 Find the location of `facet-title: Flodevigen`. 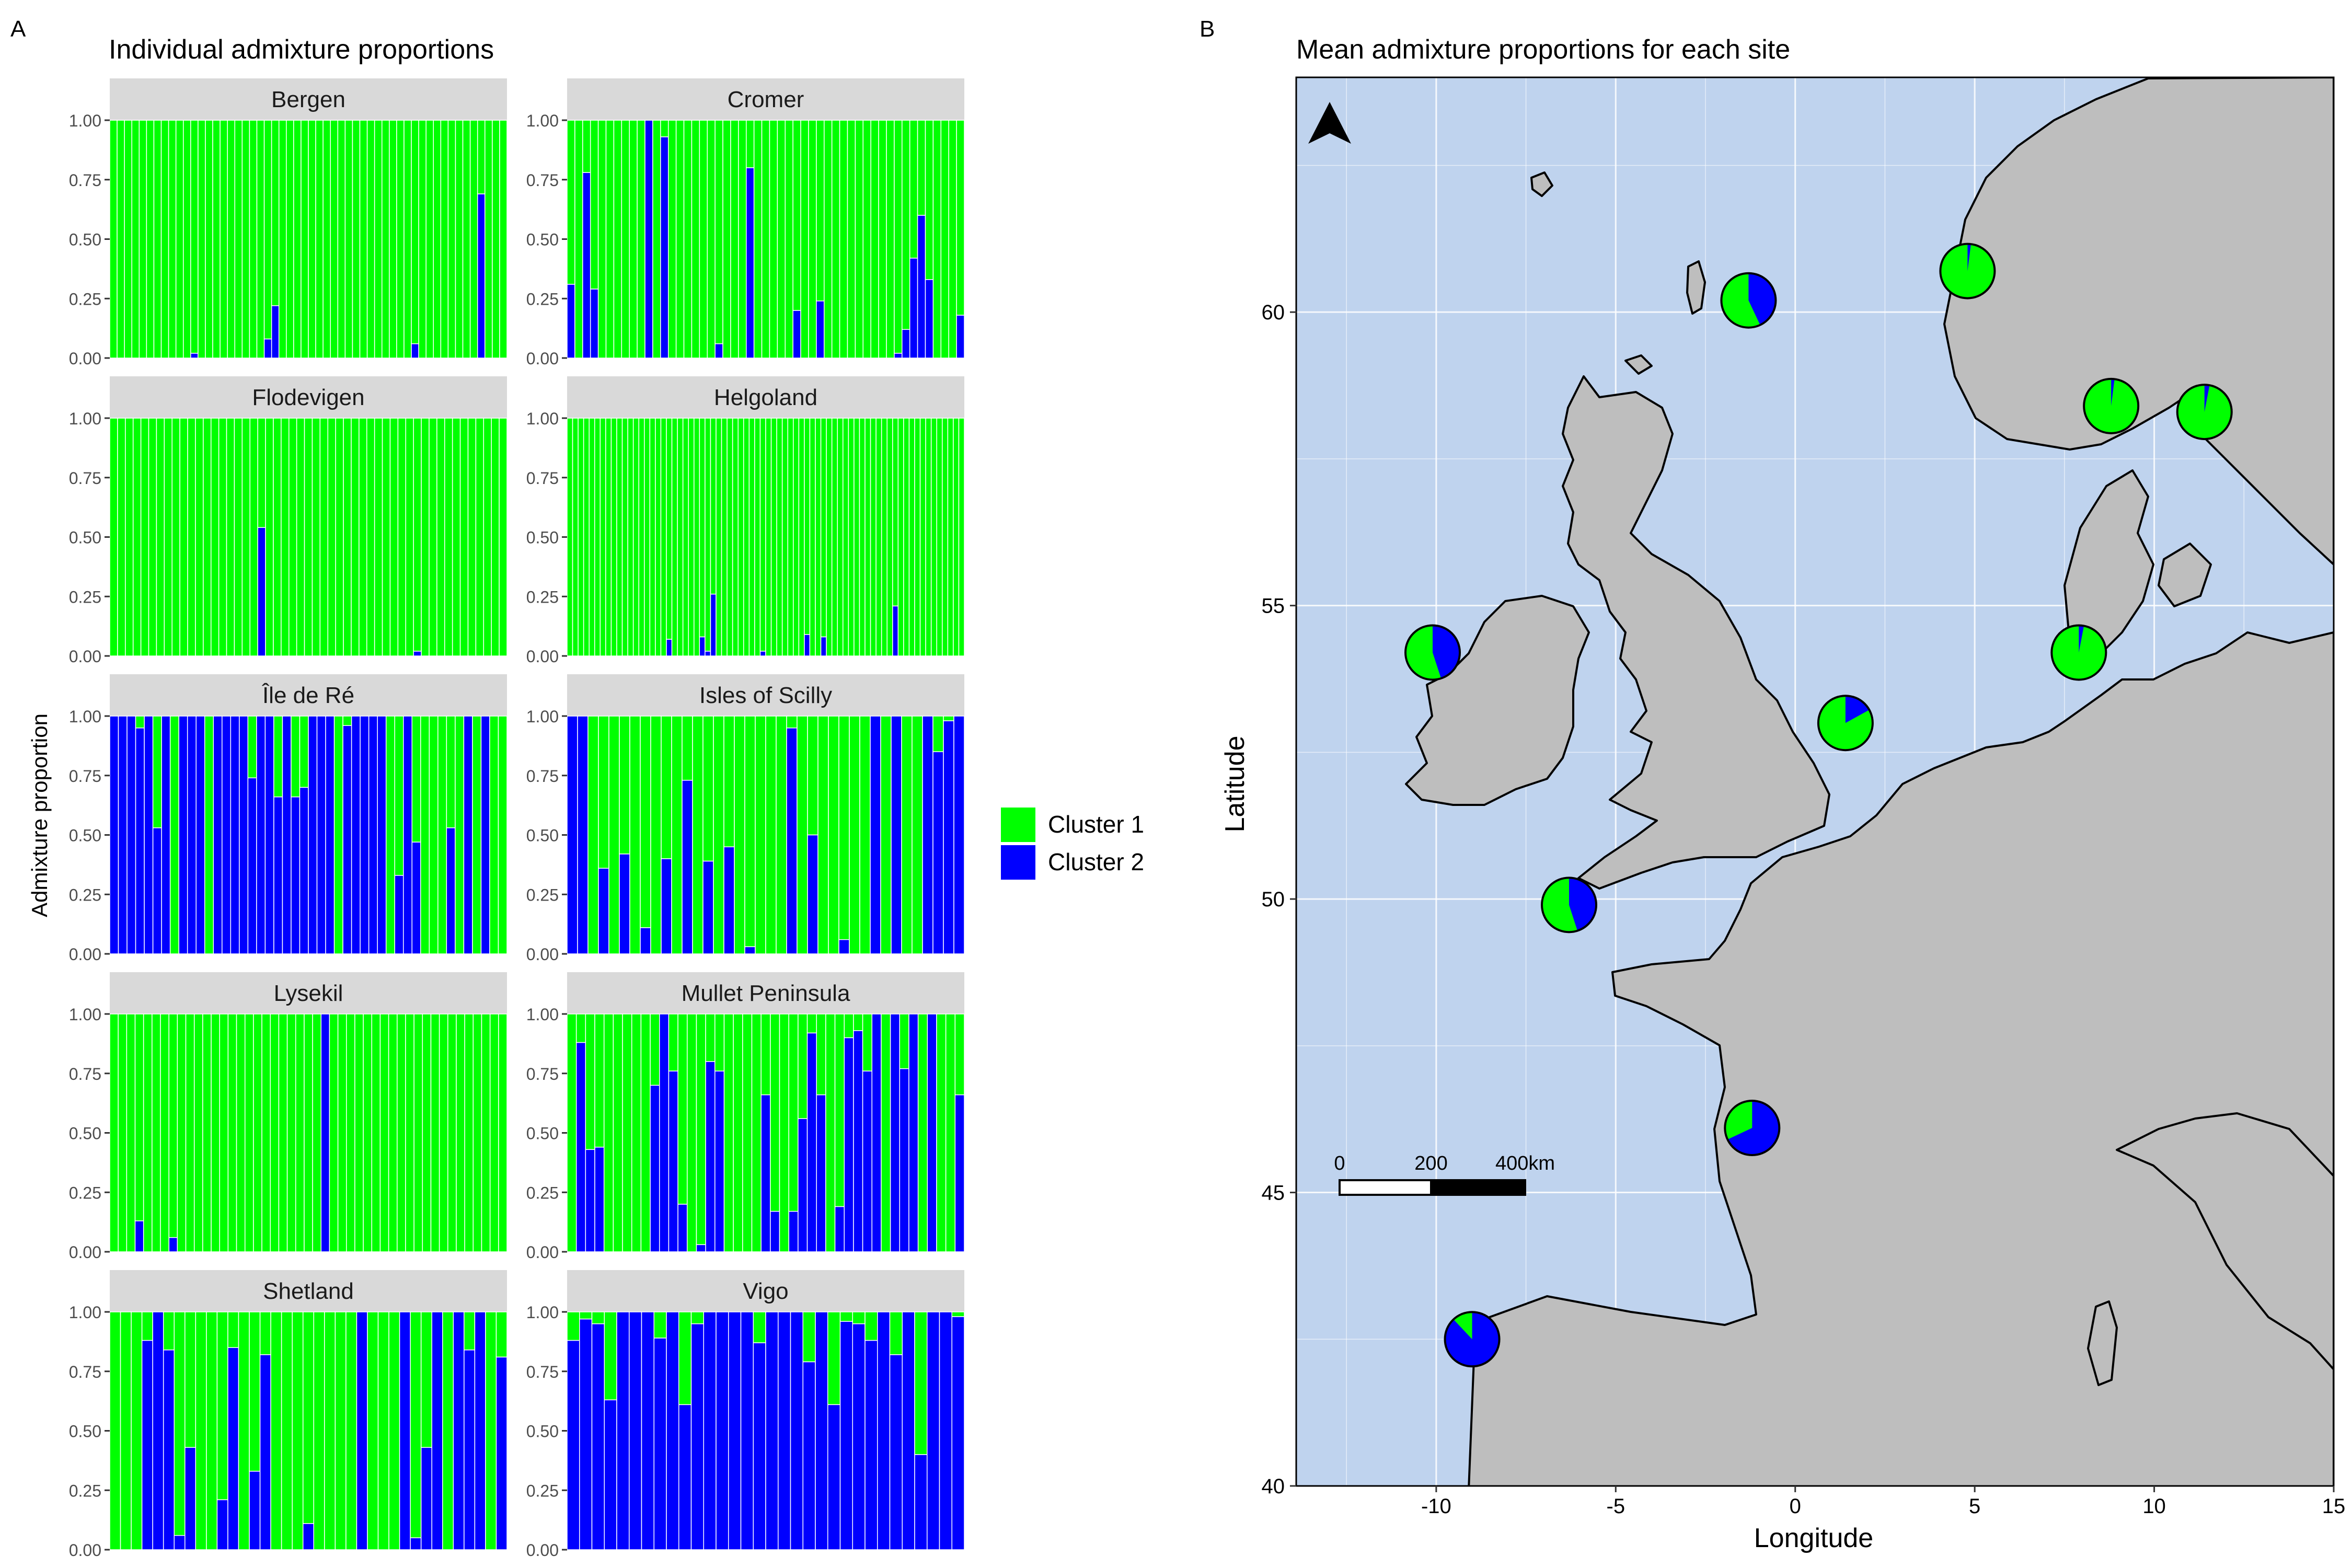

facet-title: Flodevigen is located at coordinates (308, 397).